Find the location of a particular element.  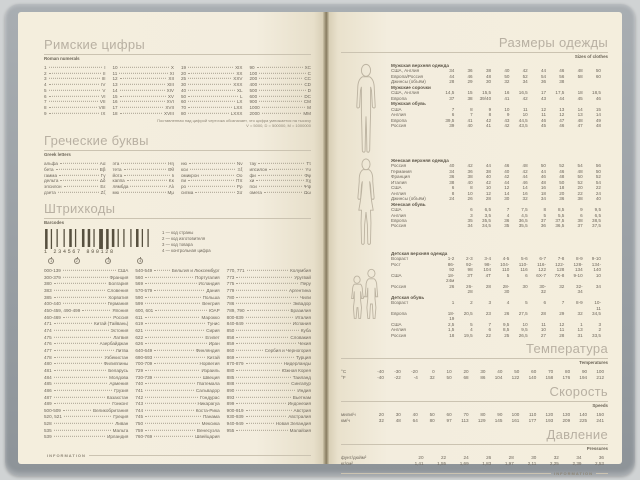

row-key: 860 is located at coordinates (230, 350).